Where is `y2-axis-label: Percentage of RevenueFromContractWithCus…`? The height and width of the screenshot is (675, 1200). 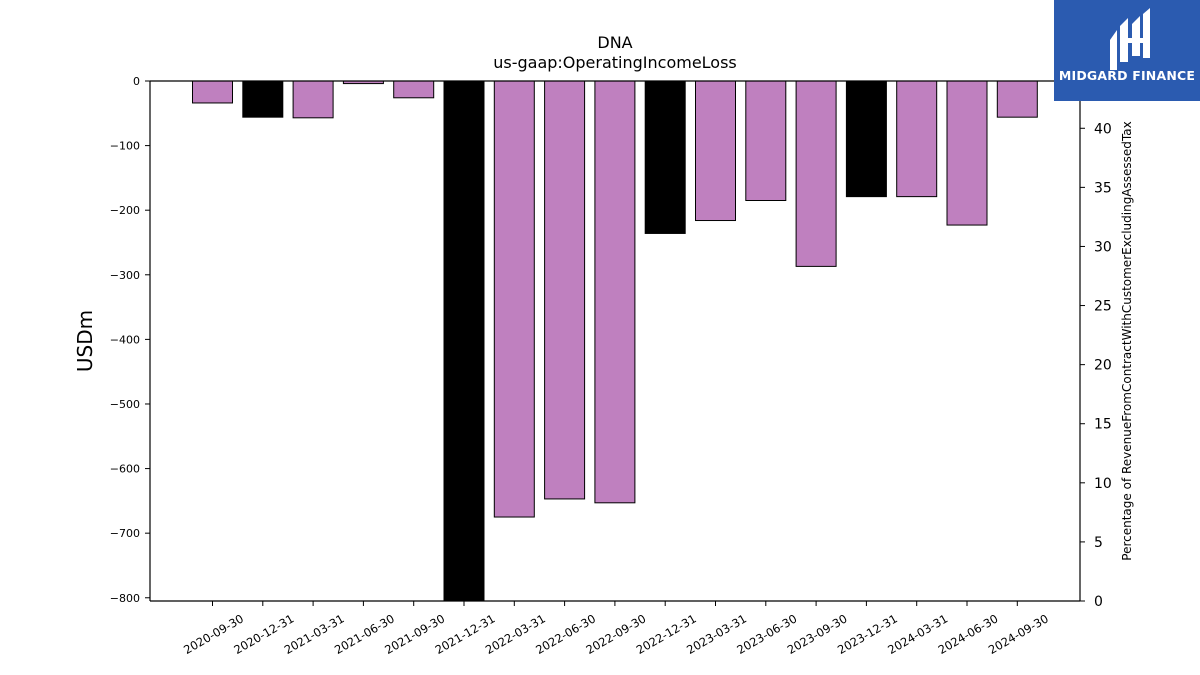
y2-axis-label: Percentage of RevenueFromContractWithCus… is located at coordinates (1127, 340).